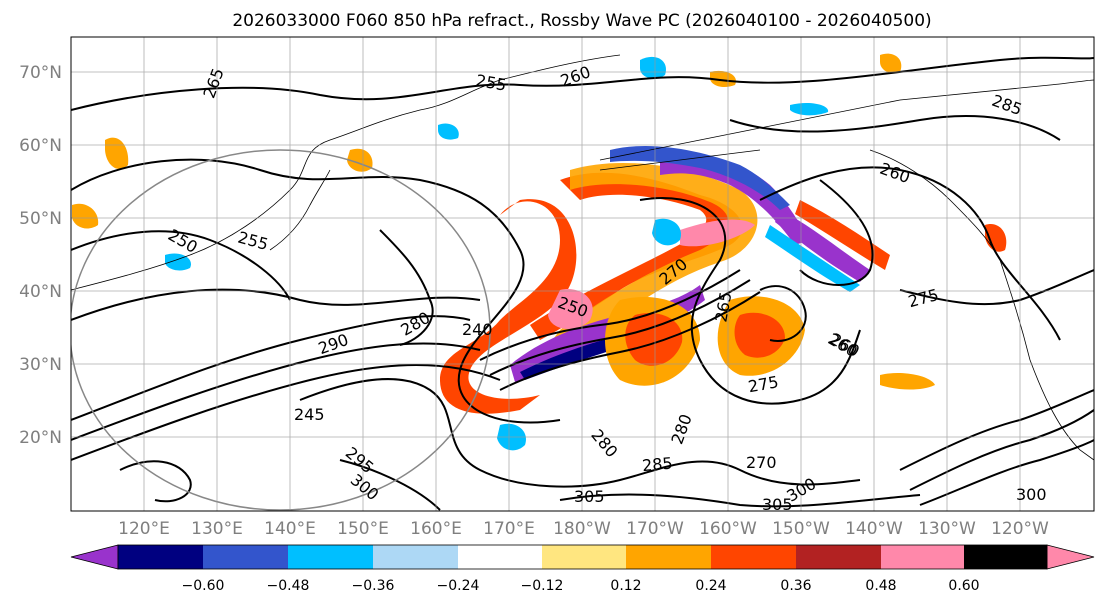 The image size is (1105, 604). Describe the element at coordinates (651, 257) in the screenshot. I see `orange-halo-center` at that location.